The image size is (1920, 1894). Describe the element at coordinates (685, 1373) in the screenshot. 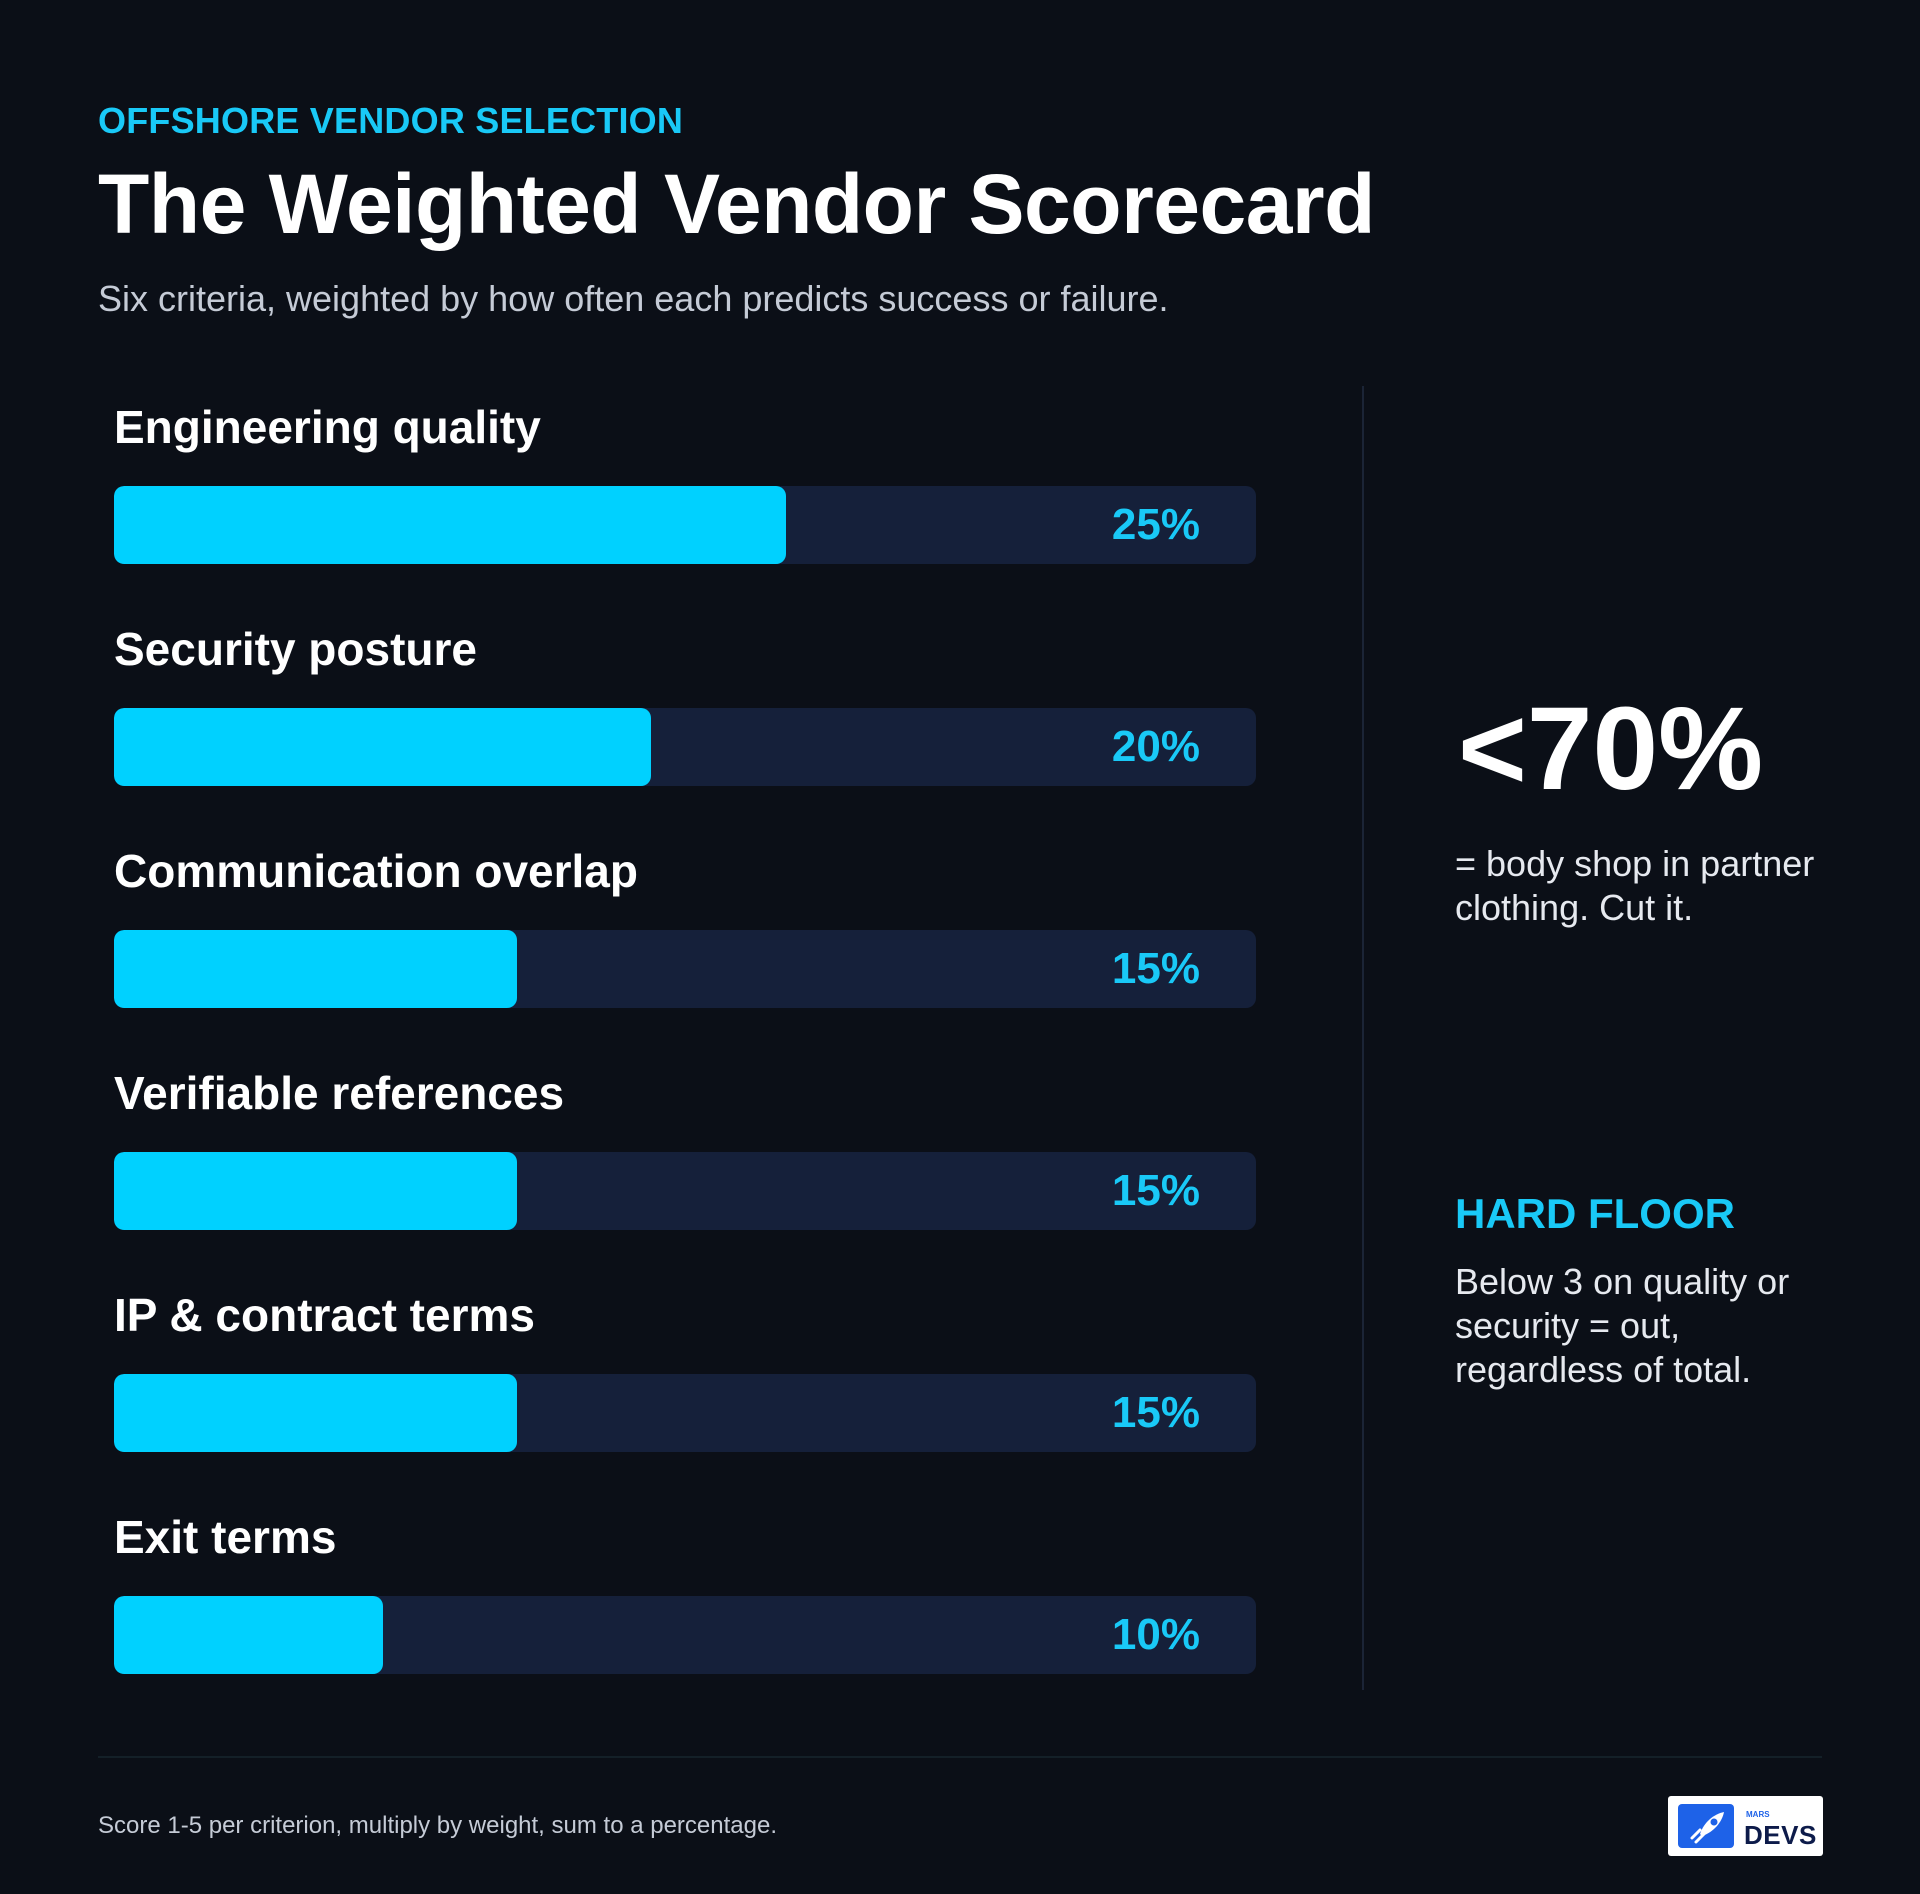

I see `bar-row: IP & contract terms 15%` at that location.